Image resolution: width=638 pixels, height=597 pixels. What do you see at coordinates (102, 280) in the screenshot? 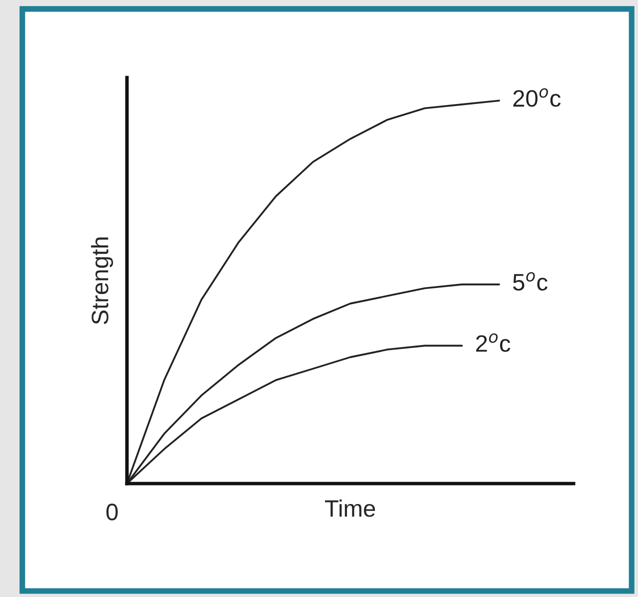
I see `y-axis-title: Strength` at bounding box center [102, 280].